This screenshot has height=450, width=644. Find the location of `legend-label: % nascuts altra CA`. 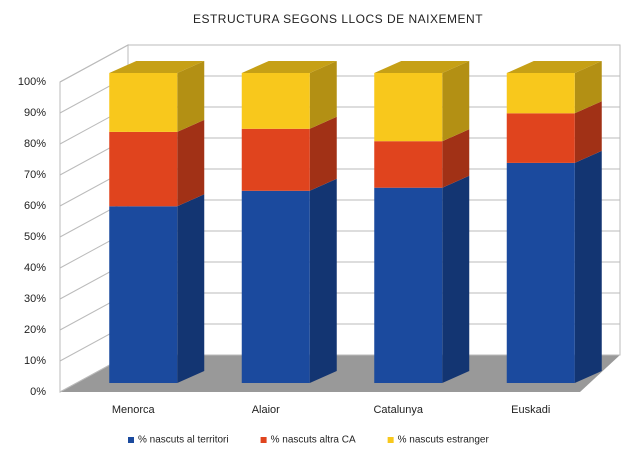

legend-label: % nascuts altra CA is located at coordinates (313, 440).